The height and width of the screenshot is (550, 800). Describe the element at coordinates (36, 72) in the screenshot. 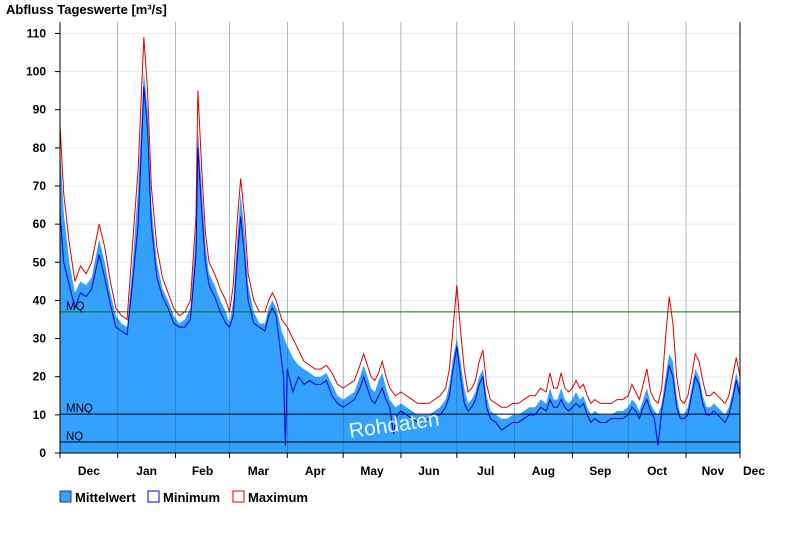

I see `y-tick-label-100: 100` at that location.